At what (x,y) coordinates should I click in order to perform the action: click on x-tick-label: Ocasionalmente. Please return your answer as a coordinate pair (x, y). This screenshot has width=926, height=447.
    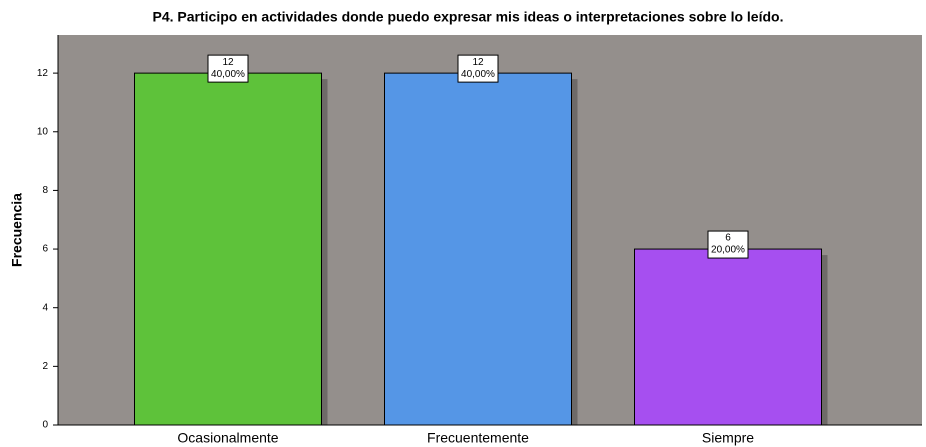
    Looking at the image, I should click on (227, 438).